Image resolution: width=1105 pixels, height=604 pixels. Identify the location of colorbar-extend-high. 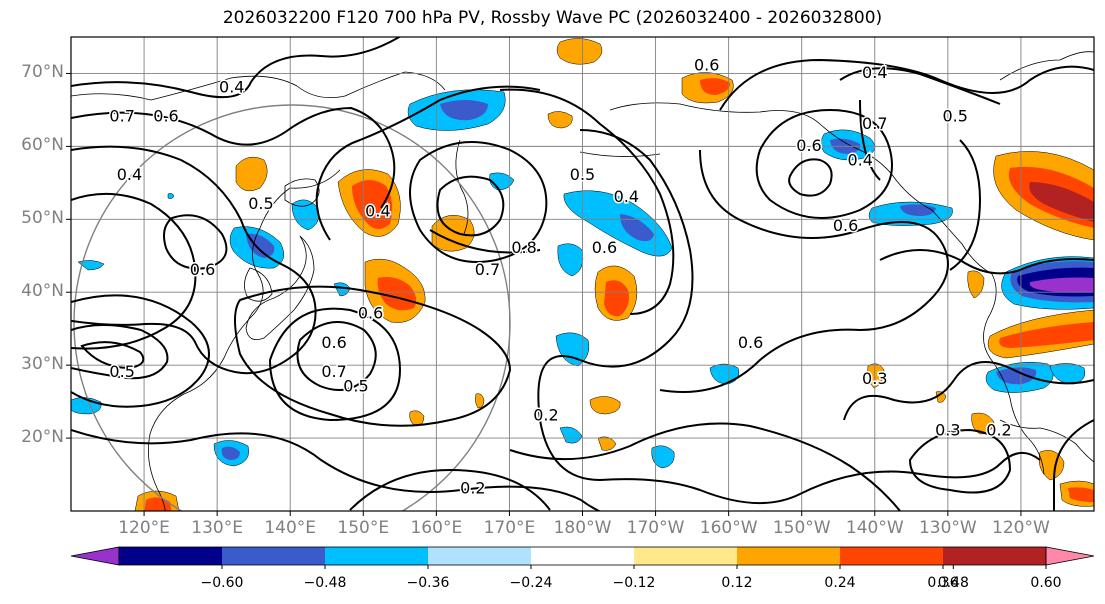
(1070, 556).